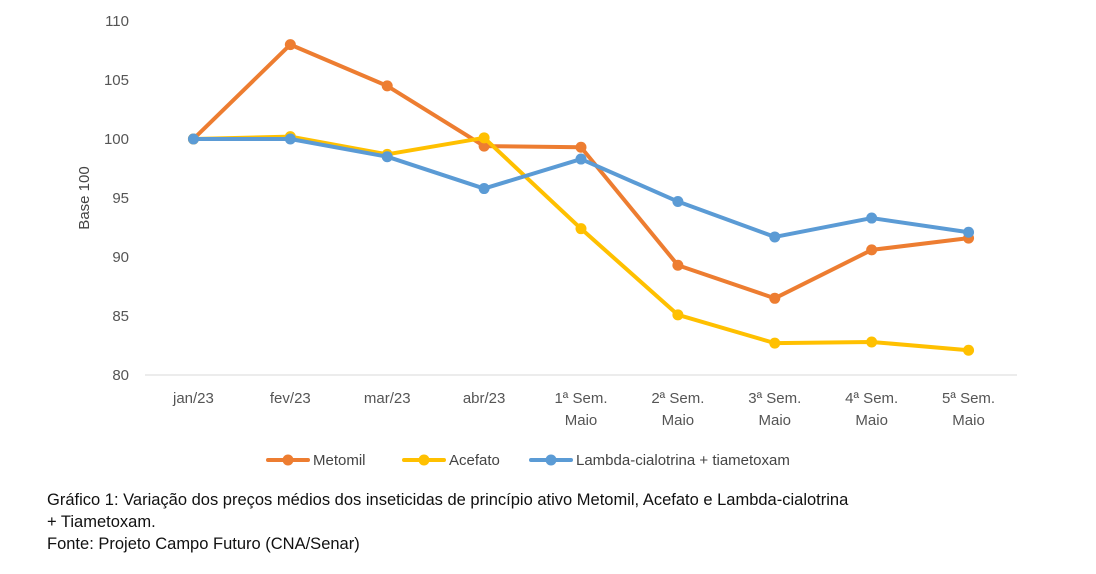 Image resolution: width=1096 pixels, height=574 pixels. What do you see at coordinates (871, 398) in the screenshot?
I see `x-tick-label: 4ª Sem.` at bounding box center [871, 398].